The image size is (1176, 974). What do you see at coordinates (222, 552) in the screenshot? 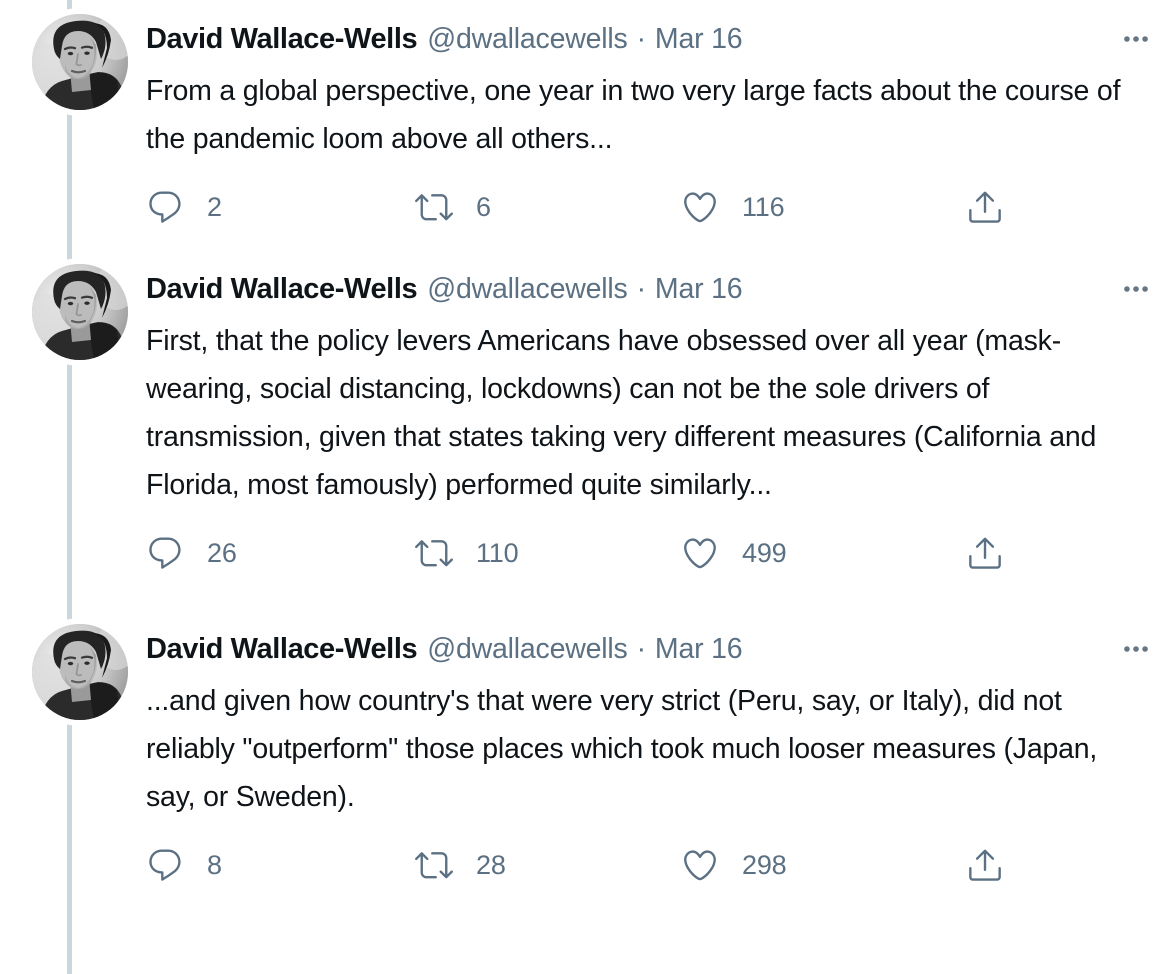
I see `reply-count: 26` at bounding box center [222, 552].